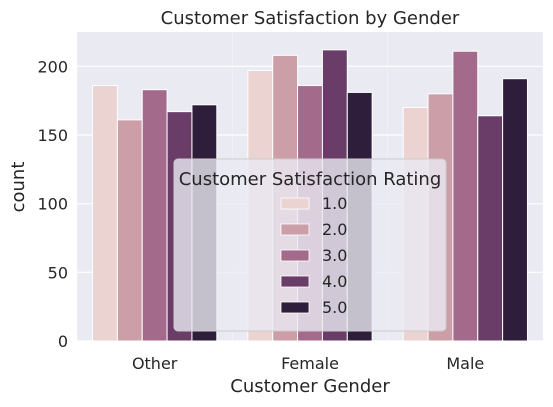  Describe the element at coordinates (310, 386) in the screenshot. I see `x-axis-label: Customer Gender` at that location.